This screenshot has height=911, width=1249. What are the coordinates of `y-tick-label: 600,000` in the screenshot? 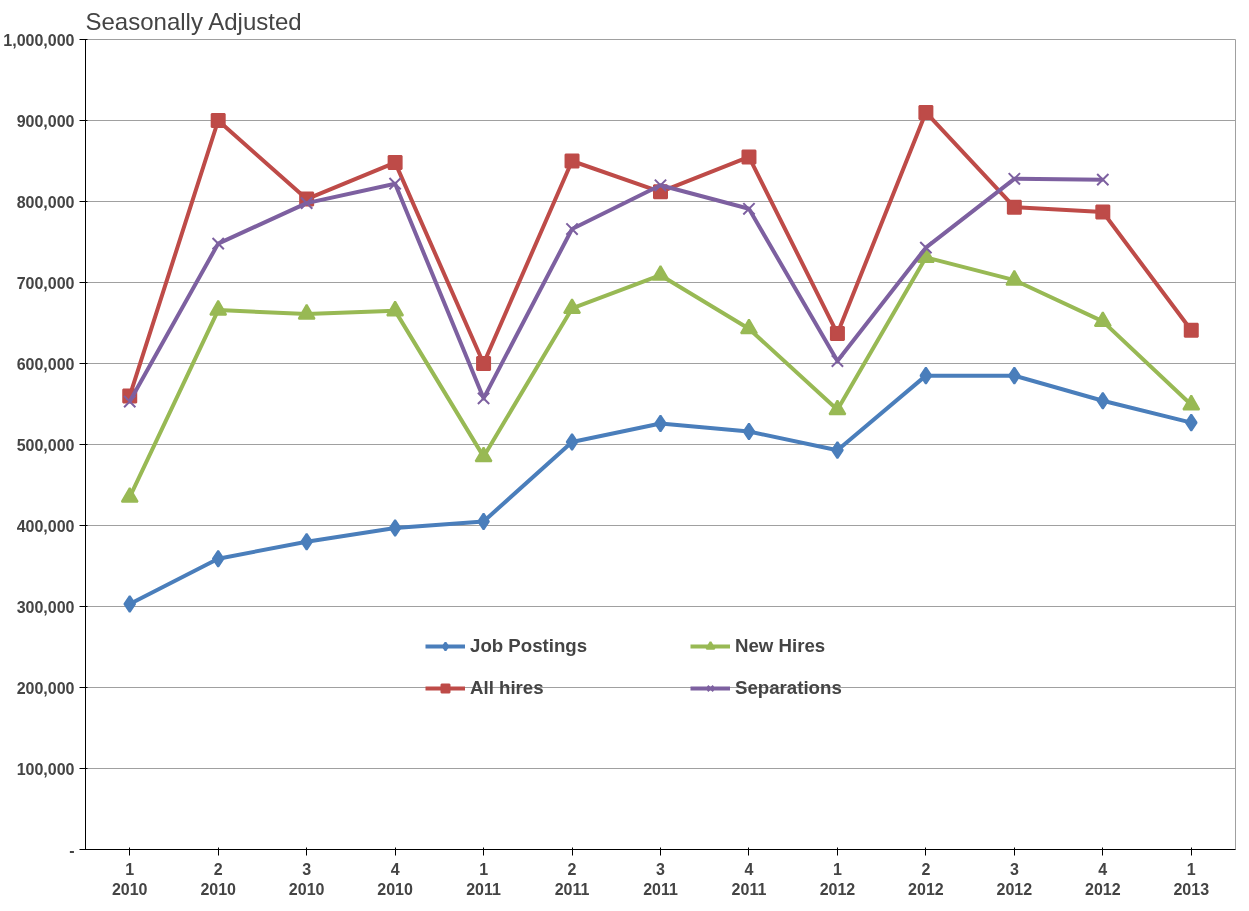 It's located at (45, 364).